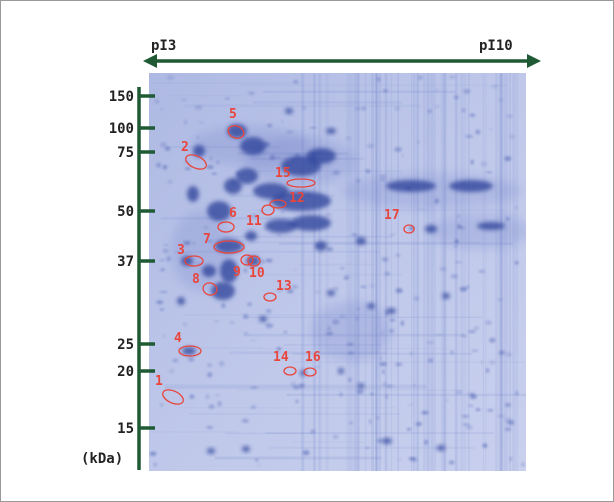  I want to click on mw-axis: 150 100 75 50 37 25 20 15 (kDa), so click(118, 278).